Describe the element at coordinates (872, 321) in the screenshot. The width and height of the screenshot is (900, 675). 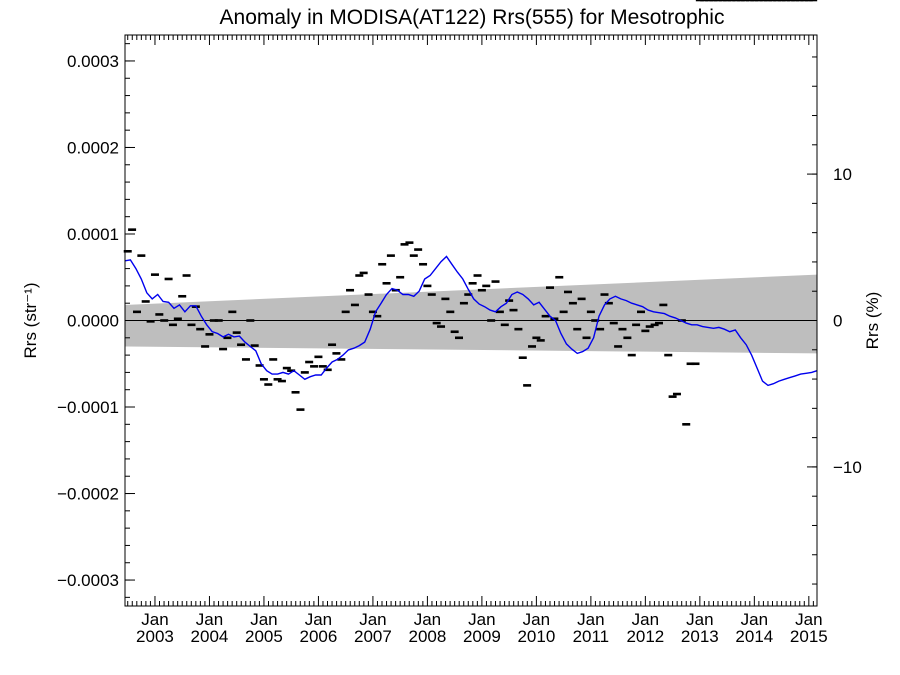
I see `y-axis-label-right: Rrs (%)` at that location.